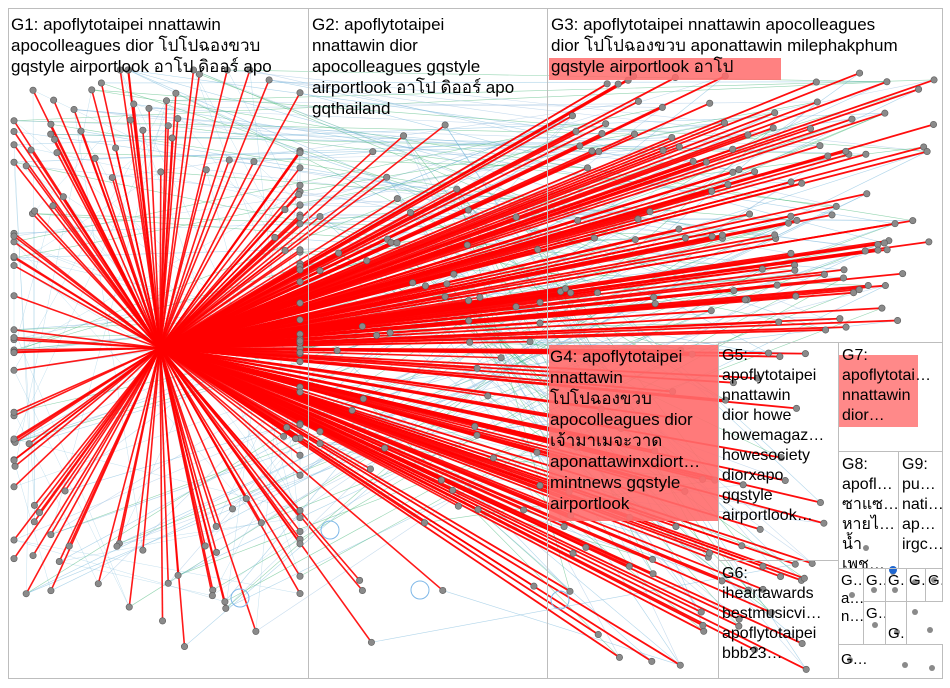  Describe the element at coordinates (634, 433) in the screenshot. I see `label-highlight` at that location.